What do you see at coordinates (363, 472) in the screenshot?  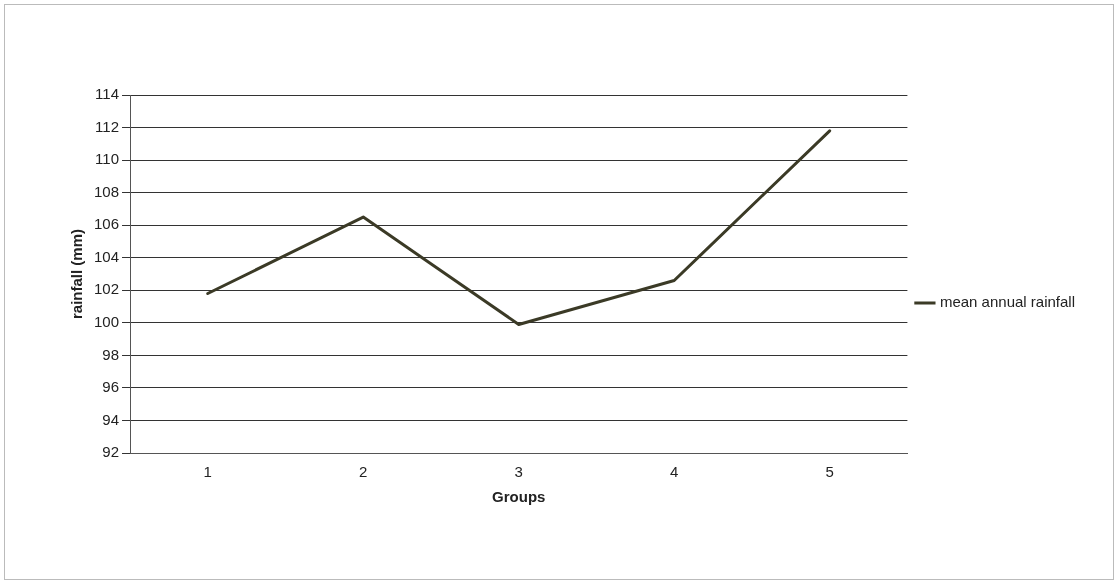 I see `x-tick-label: 2` at bounding box center [363, 472].